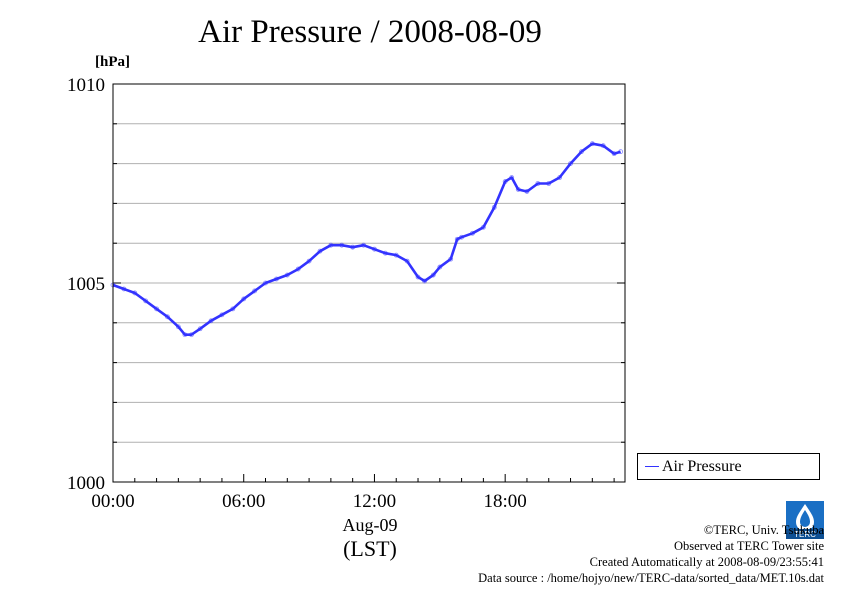 The image size is (842, 595). What do you see at coordinates (374, 501) in the screenshot?
I see `x-tick-label: 12:00` at bounding box center [374, 501].